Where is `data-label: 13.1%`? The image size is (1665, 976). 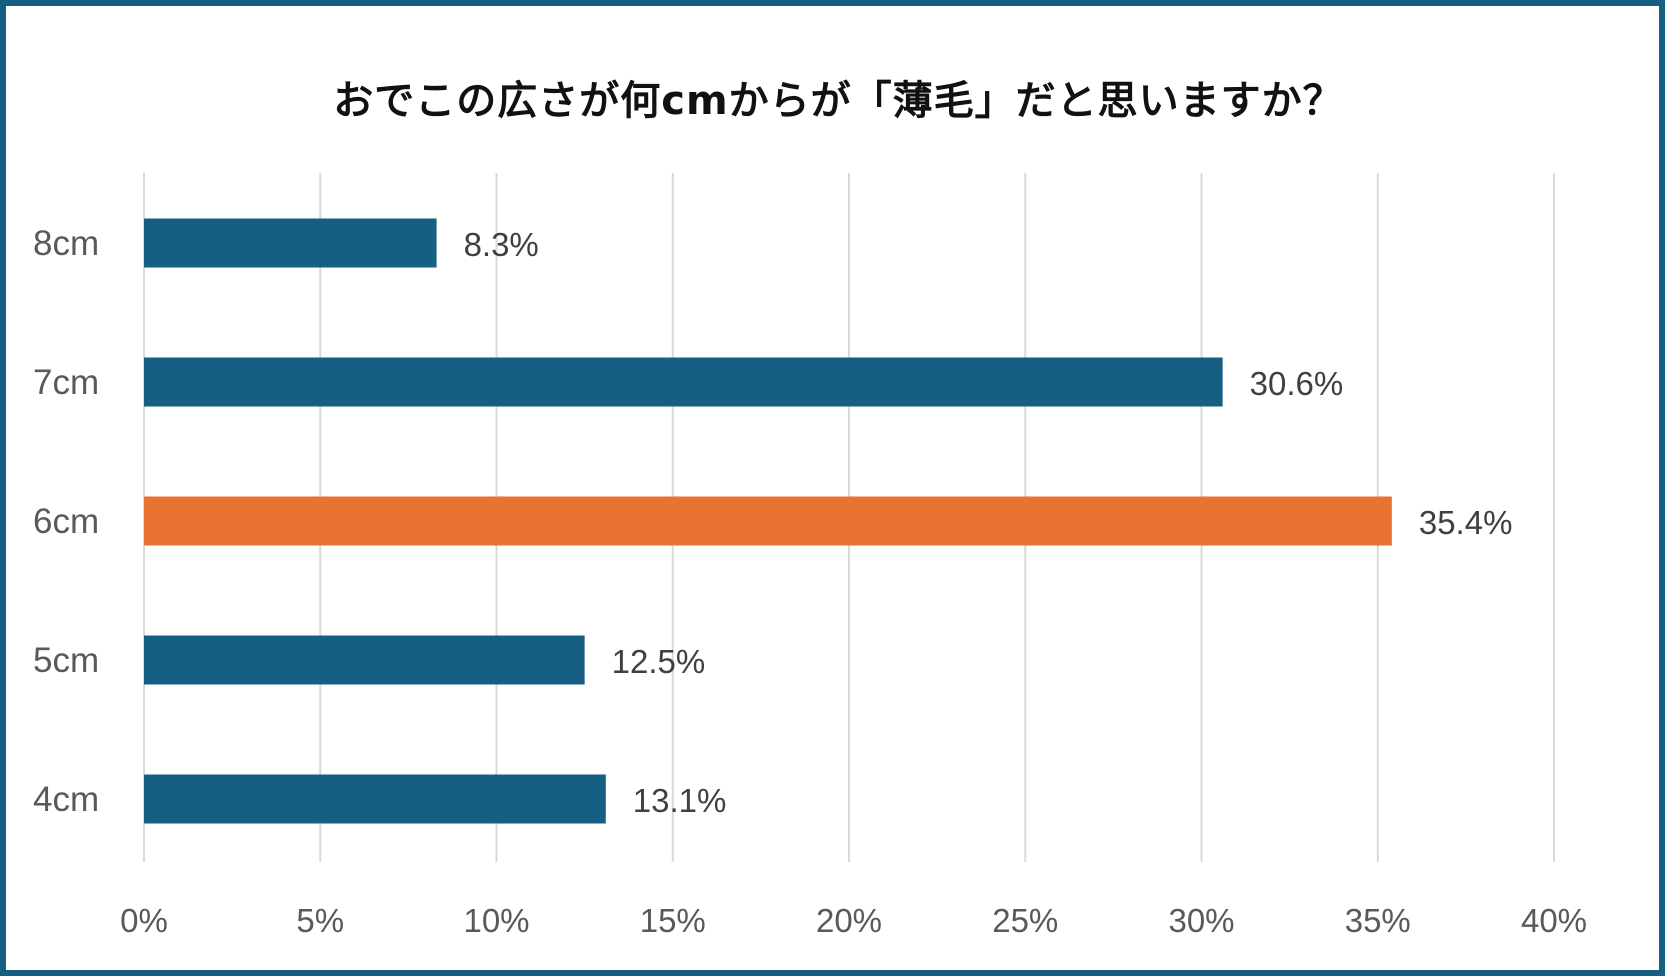 data-label: 13.1% is located at coordinates (680, 800).